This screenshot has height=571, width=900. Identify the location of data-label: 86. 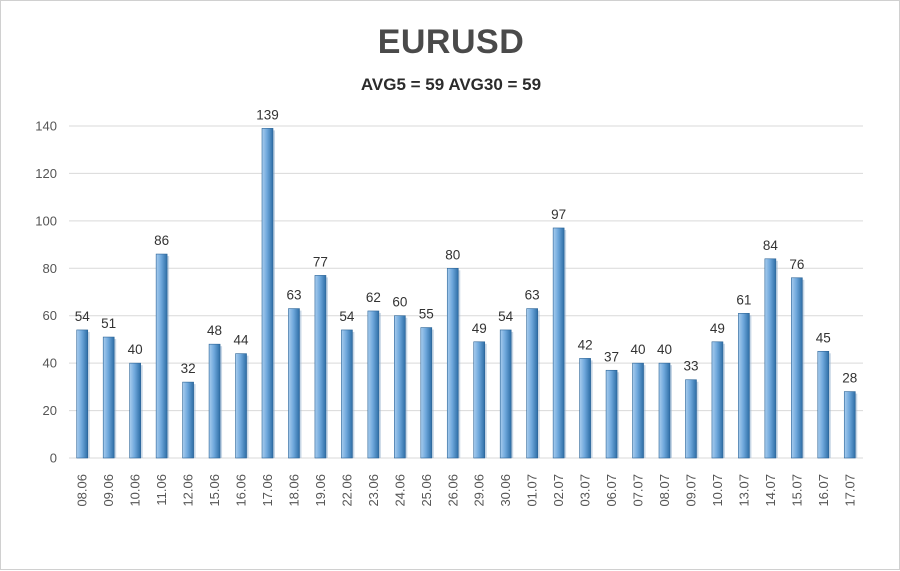
(161, 240).